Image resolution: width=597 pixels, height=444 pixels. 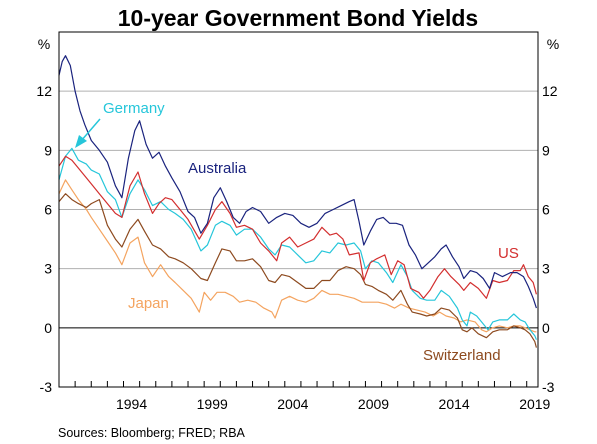 What do you see at coordinates (46, 387) in the screenshot?
I see `y-tick-label-left: -3` at bounding box center [46, 387].